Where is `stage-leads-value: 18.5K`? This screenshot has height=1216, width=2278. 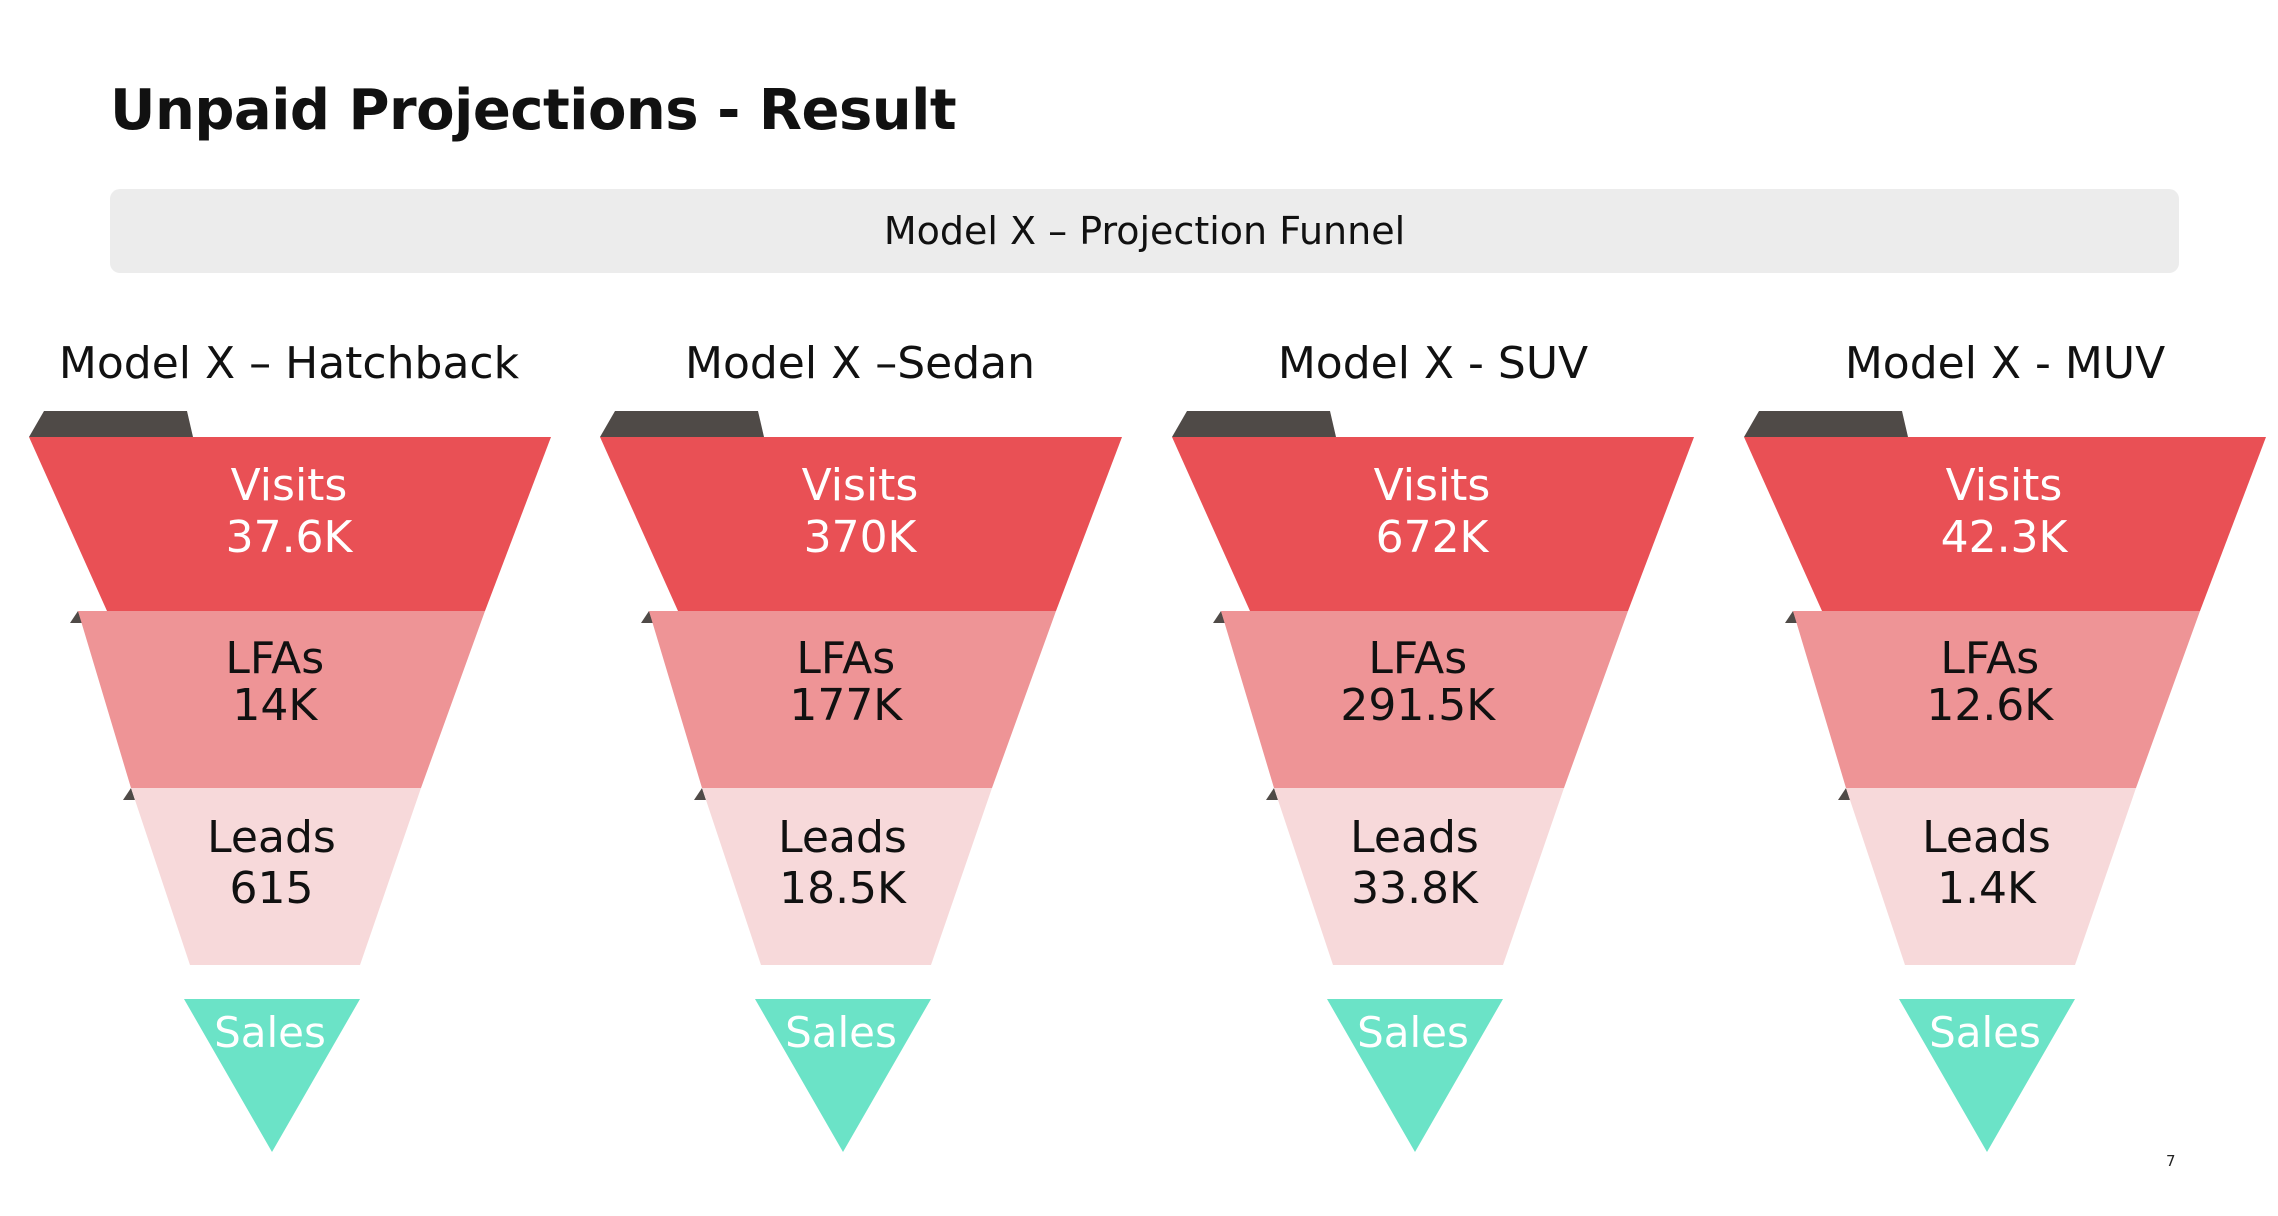 stage-leads-value: 18.5K is located at coordinates (843, 888).